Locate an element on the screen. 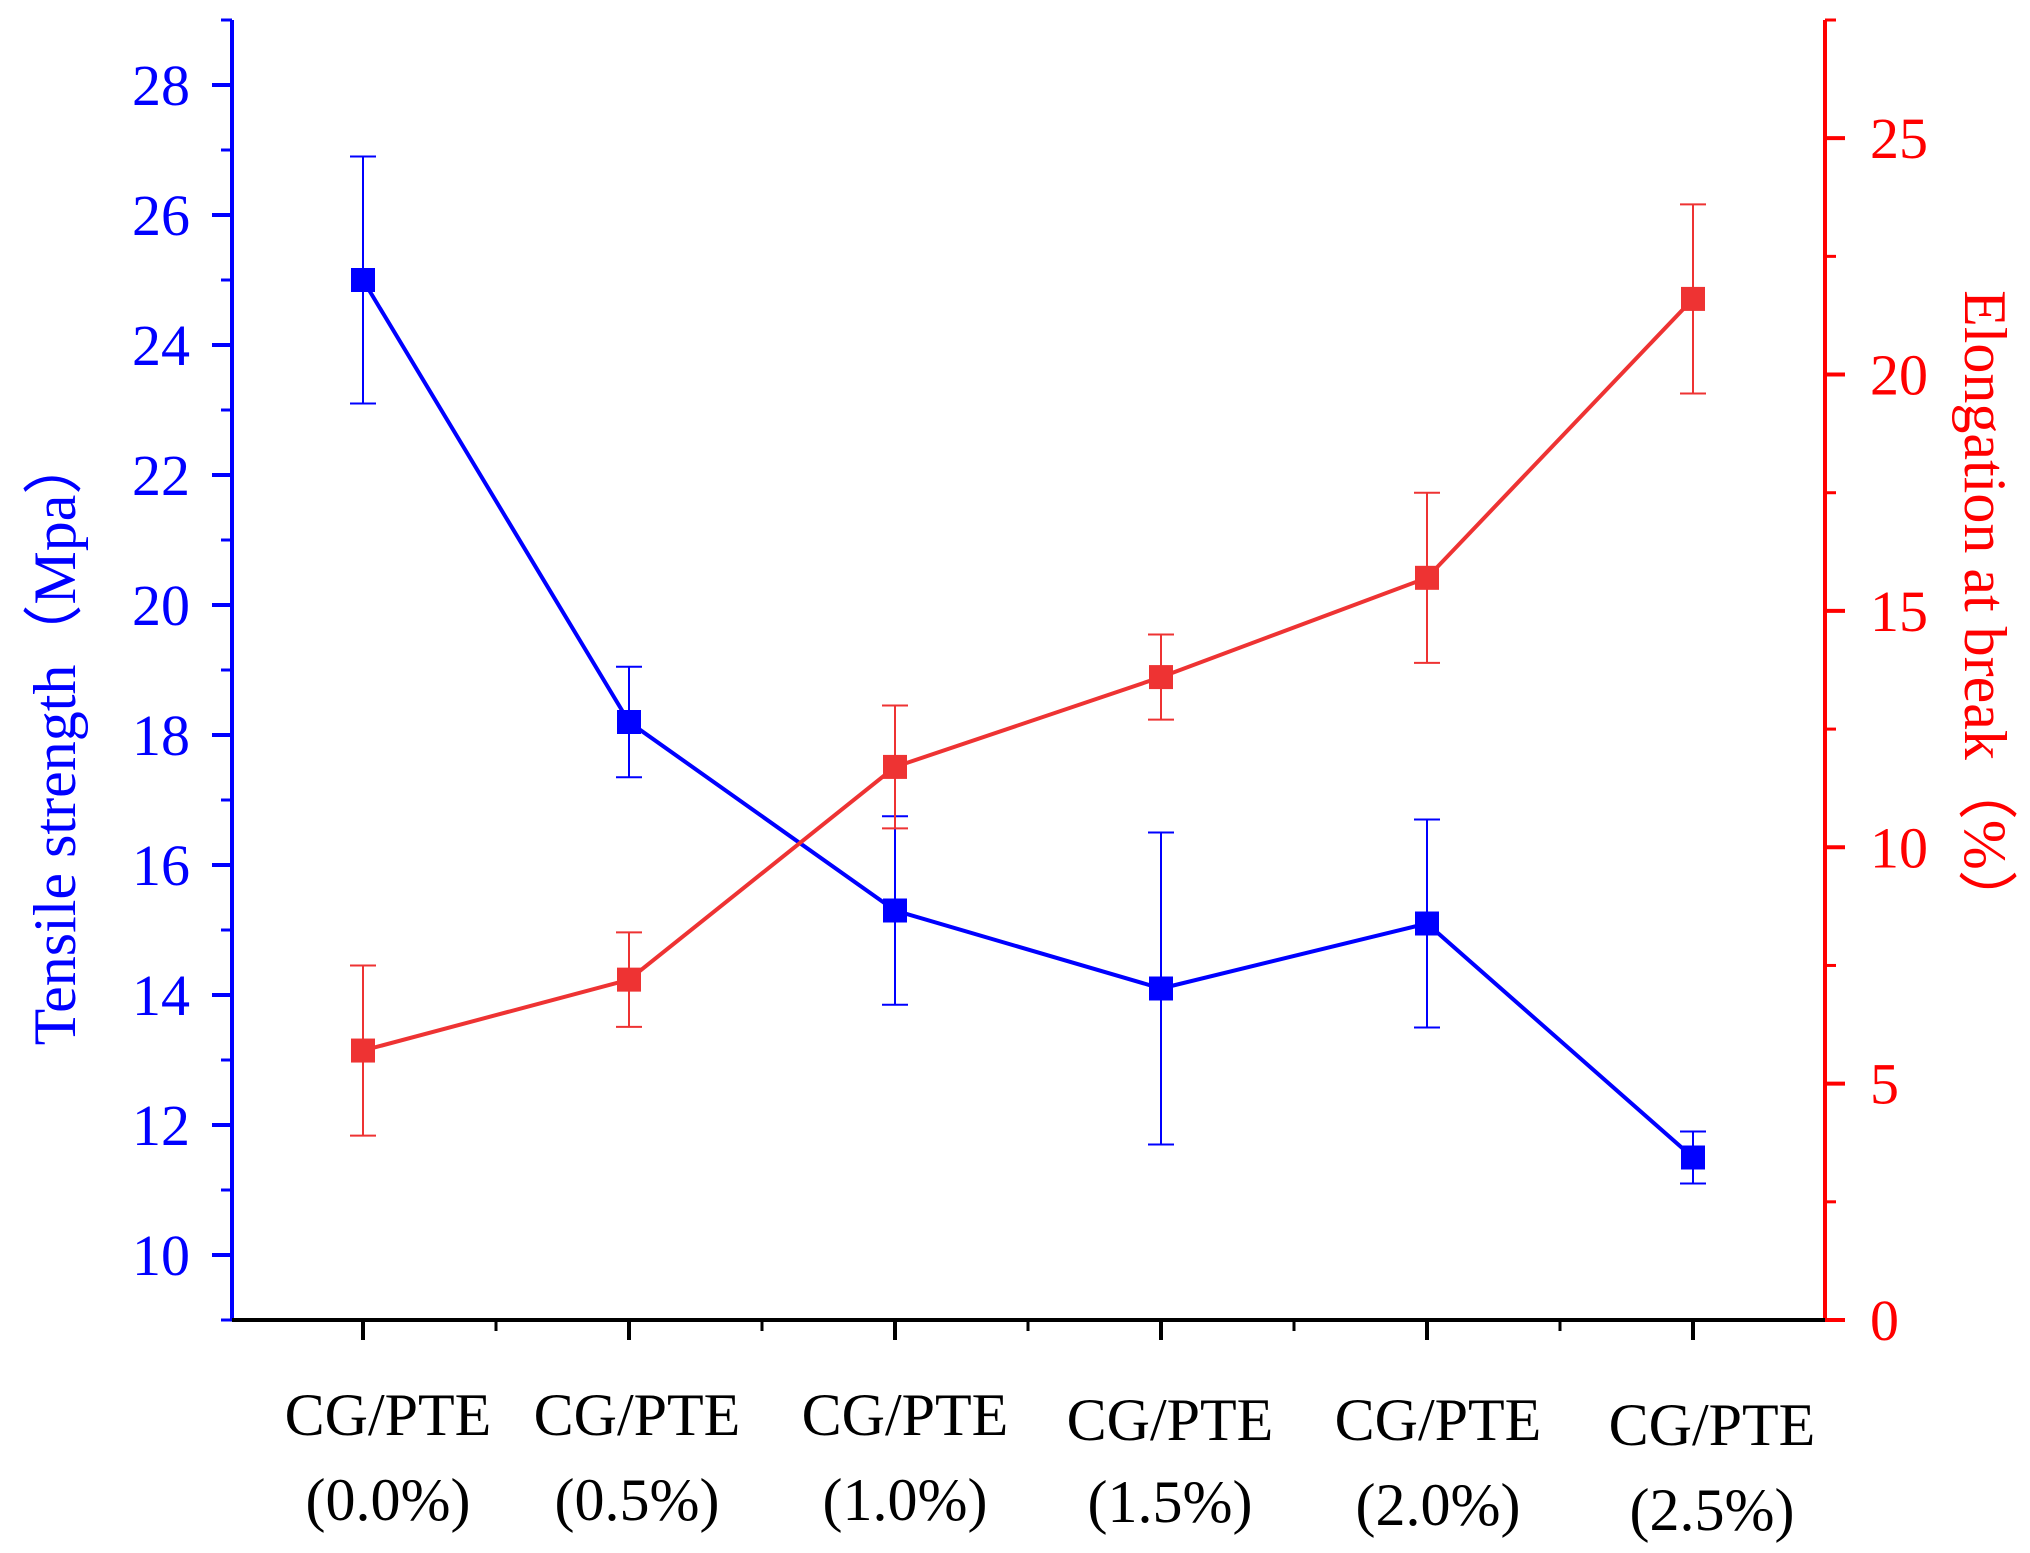 The height and width of the screenshot is (1553, 2030). right-tick-label: 25 is located at coordinates (1899, 138).